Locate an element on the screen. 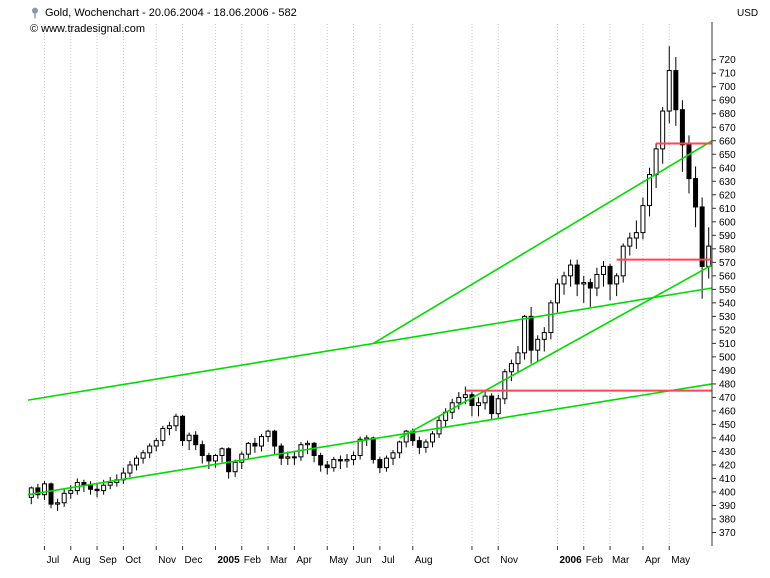  y-axis-label: 620 is located at coordinates (727, 195).